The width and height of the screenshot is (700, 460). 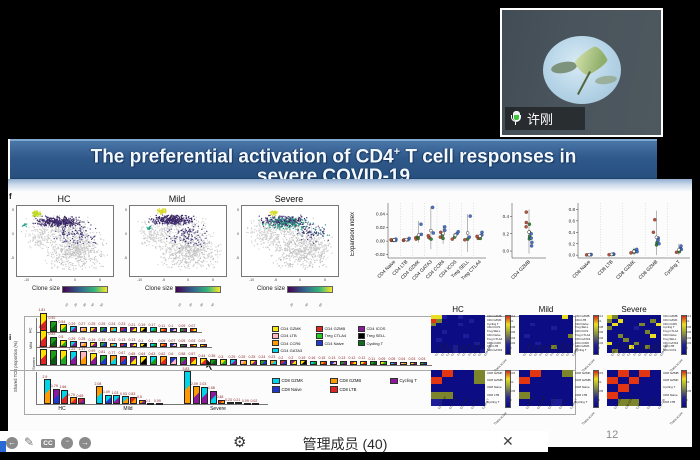 I want to click on row2-axis, so click(x=36, y=388).